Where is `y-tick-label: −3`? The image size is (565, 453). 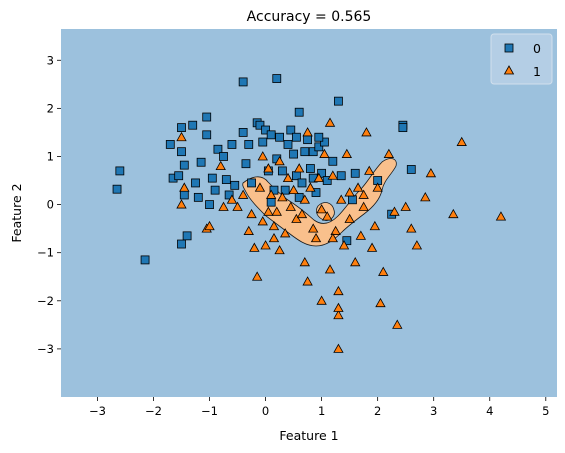 y-tick-label: −3 is located at coordinates (45, 349).